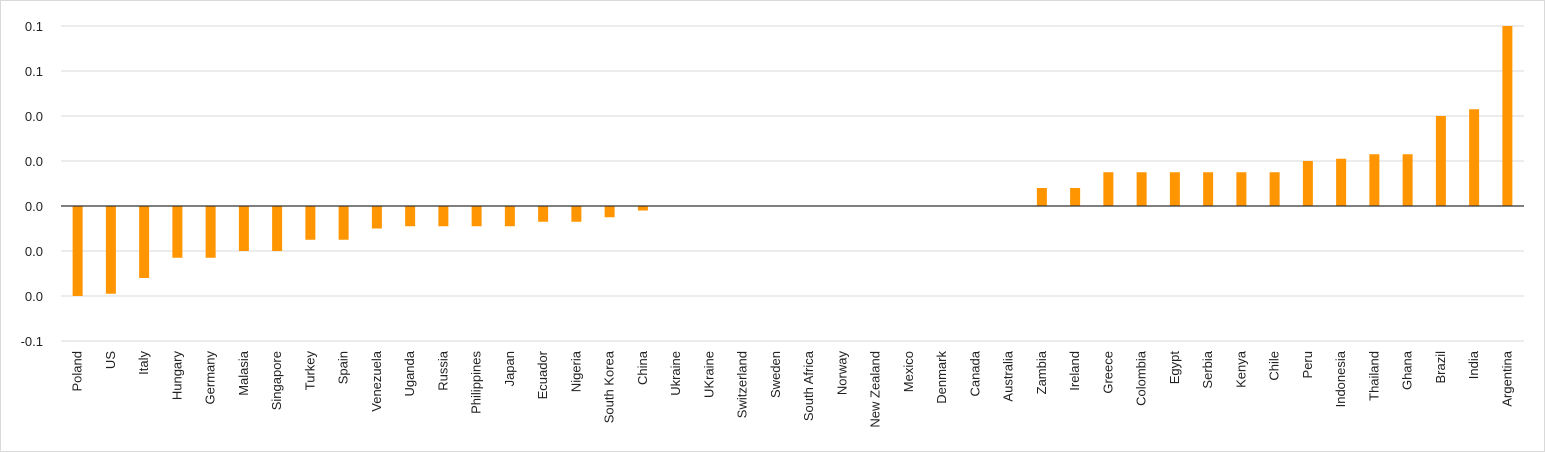 This screenshot has width=1545, height=453. What do you see at coordinates (1307, 364) in the screenshot?
I see `x-tick-label: Peru` at bounding box center [1307, 364].